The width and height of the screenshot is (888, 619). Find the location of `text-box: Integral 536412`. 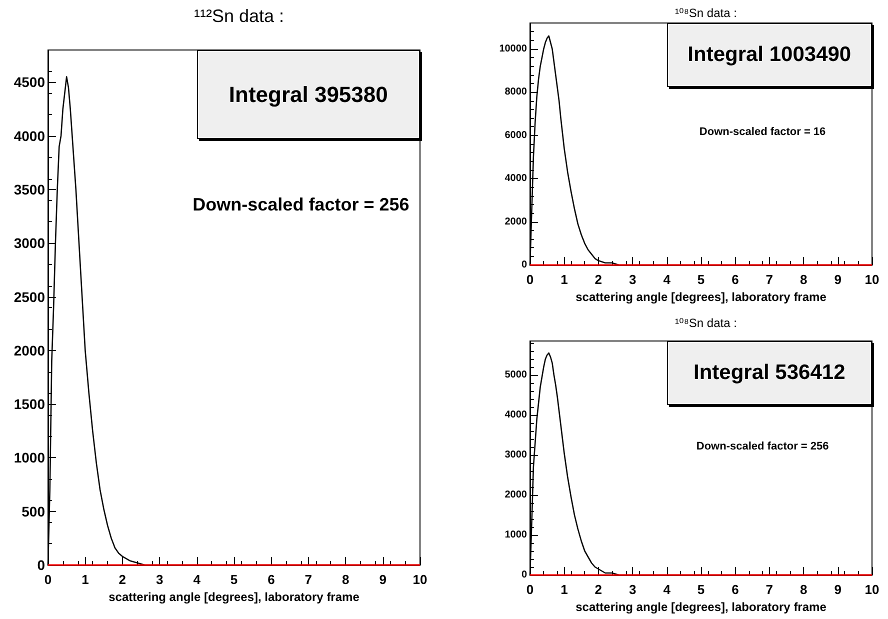

text-box: Integral 536412 is located at coordinates (769, 373).